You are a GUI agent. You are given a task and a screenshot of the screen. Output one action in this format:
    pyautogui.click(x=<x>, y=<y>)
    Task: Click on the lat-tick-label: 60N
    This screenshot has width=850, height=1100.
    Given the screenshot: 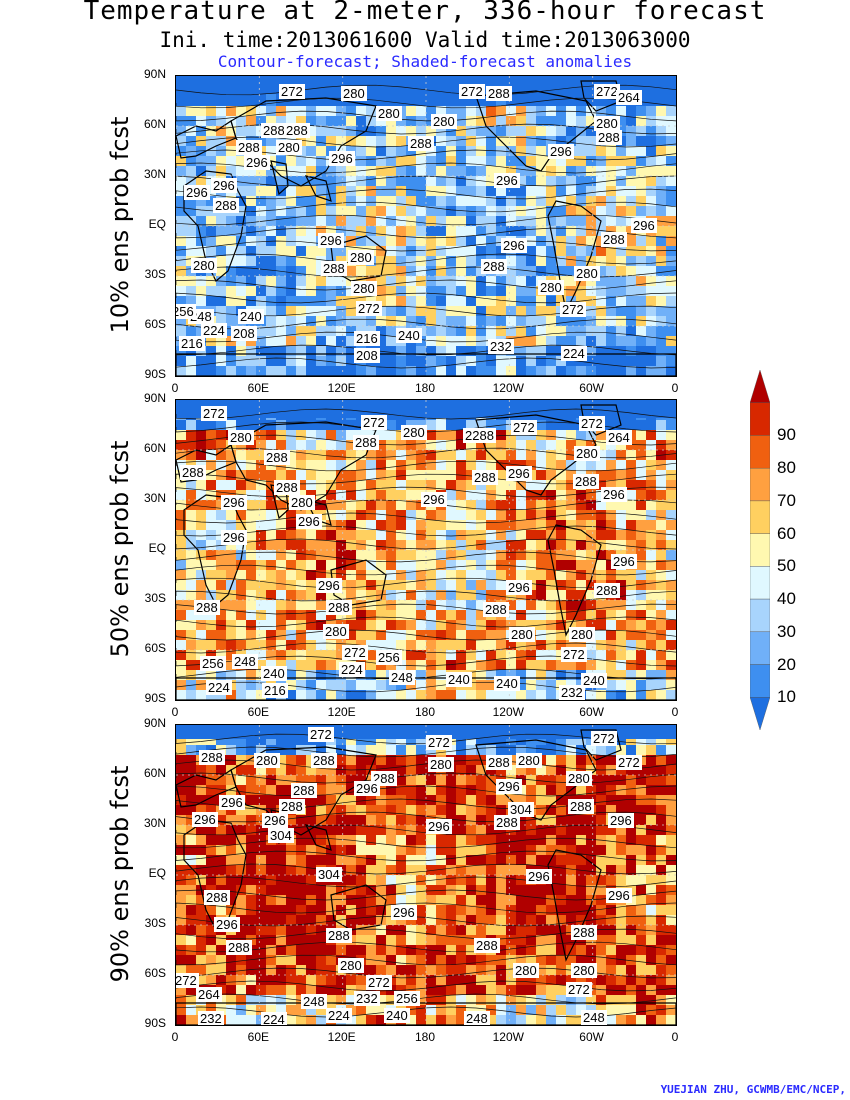 What is the action you would take?
    pyautogui.click(x=154, y=448)
    